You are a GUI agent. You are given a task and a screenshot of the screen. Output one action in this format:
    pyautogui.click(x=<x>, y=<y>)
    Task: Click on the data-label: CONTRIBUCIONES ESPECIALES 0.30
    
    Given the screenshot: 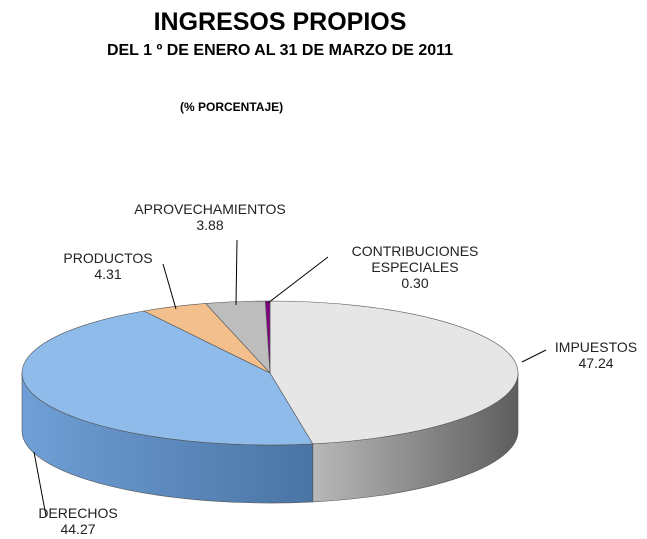 What is the action you would take?
    pyautogui.click(x=415, y=267)
    